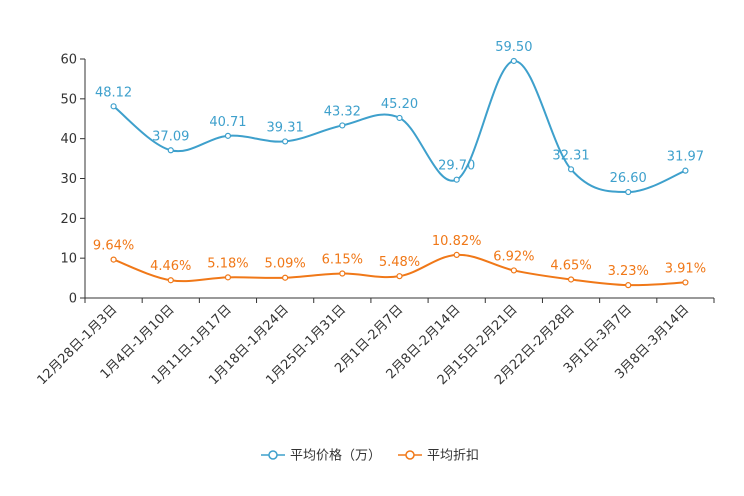  Describe the element at coordinates (628, 178) in the screenshot. I see `data-label: 26.60` at that location.